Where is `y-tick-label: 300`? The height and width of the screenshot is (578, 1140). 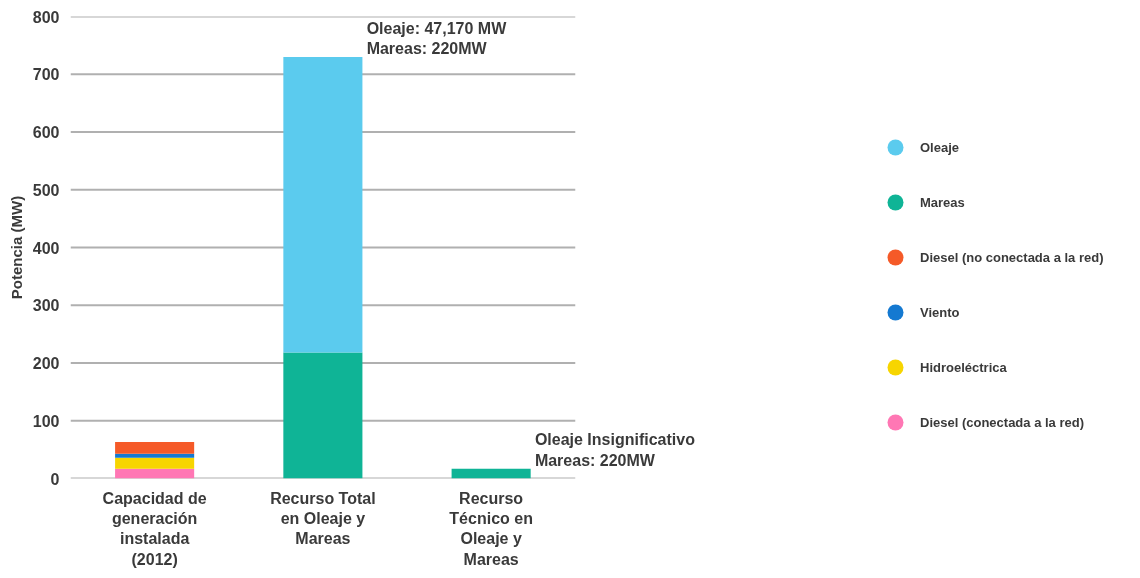 y-tick-label: 300 is located at coordinates (46, 306).